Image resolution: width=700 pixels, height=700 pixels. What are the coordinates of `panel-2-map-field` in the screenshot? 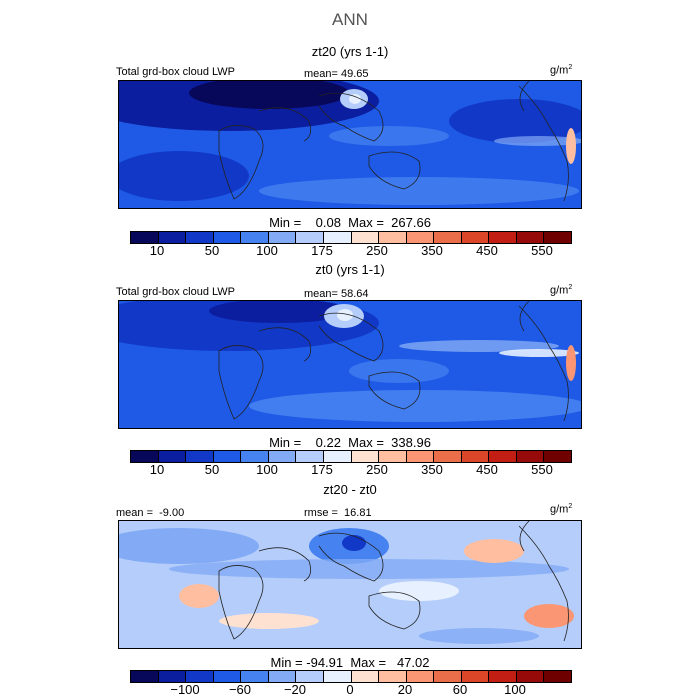 It's located at (350, 364).